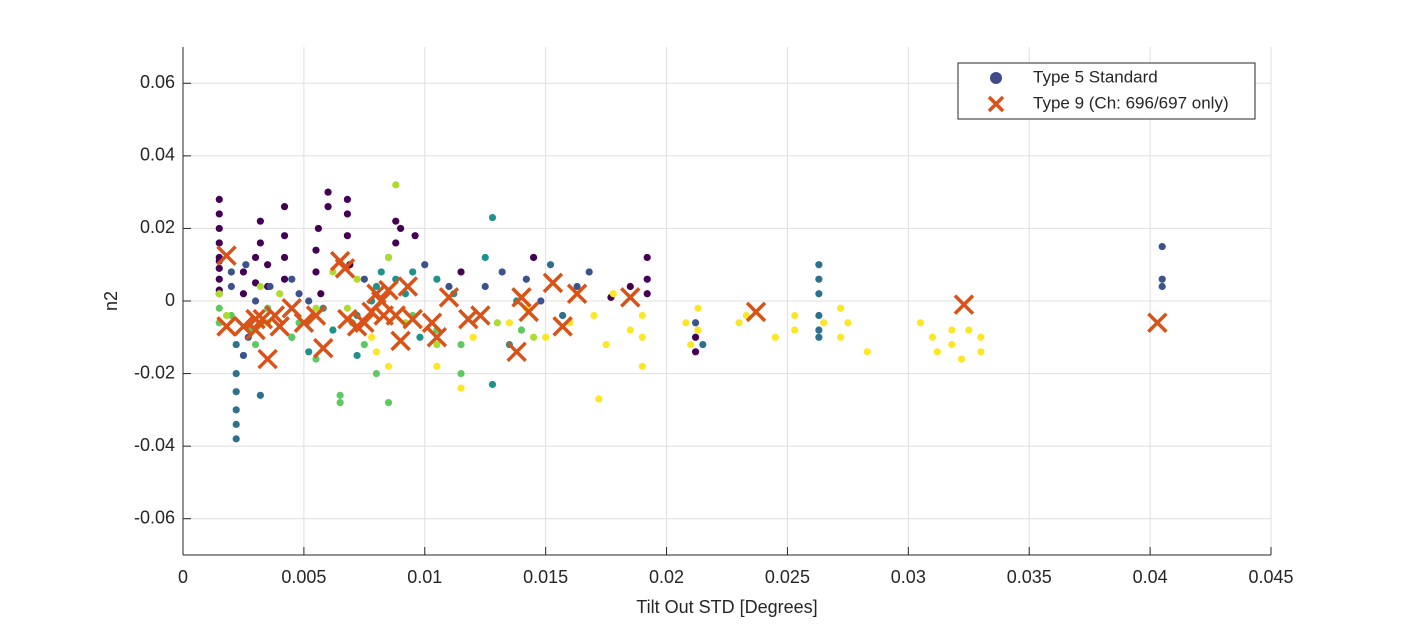 The height and width of the screenshot is (625, 1406). I want to click on x-tick-label: 0.01, so click(424, 577).